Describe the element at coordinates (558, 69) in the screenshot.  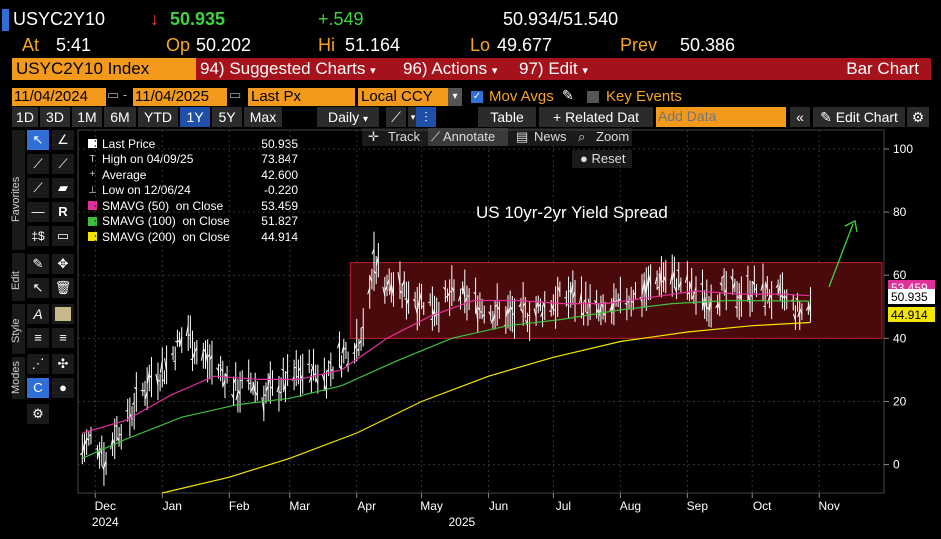
I see `edit-menu: 97) Edit ▾` at that location.